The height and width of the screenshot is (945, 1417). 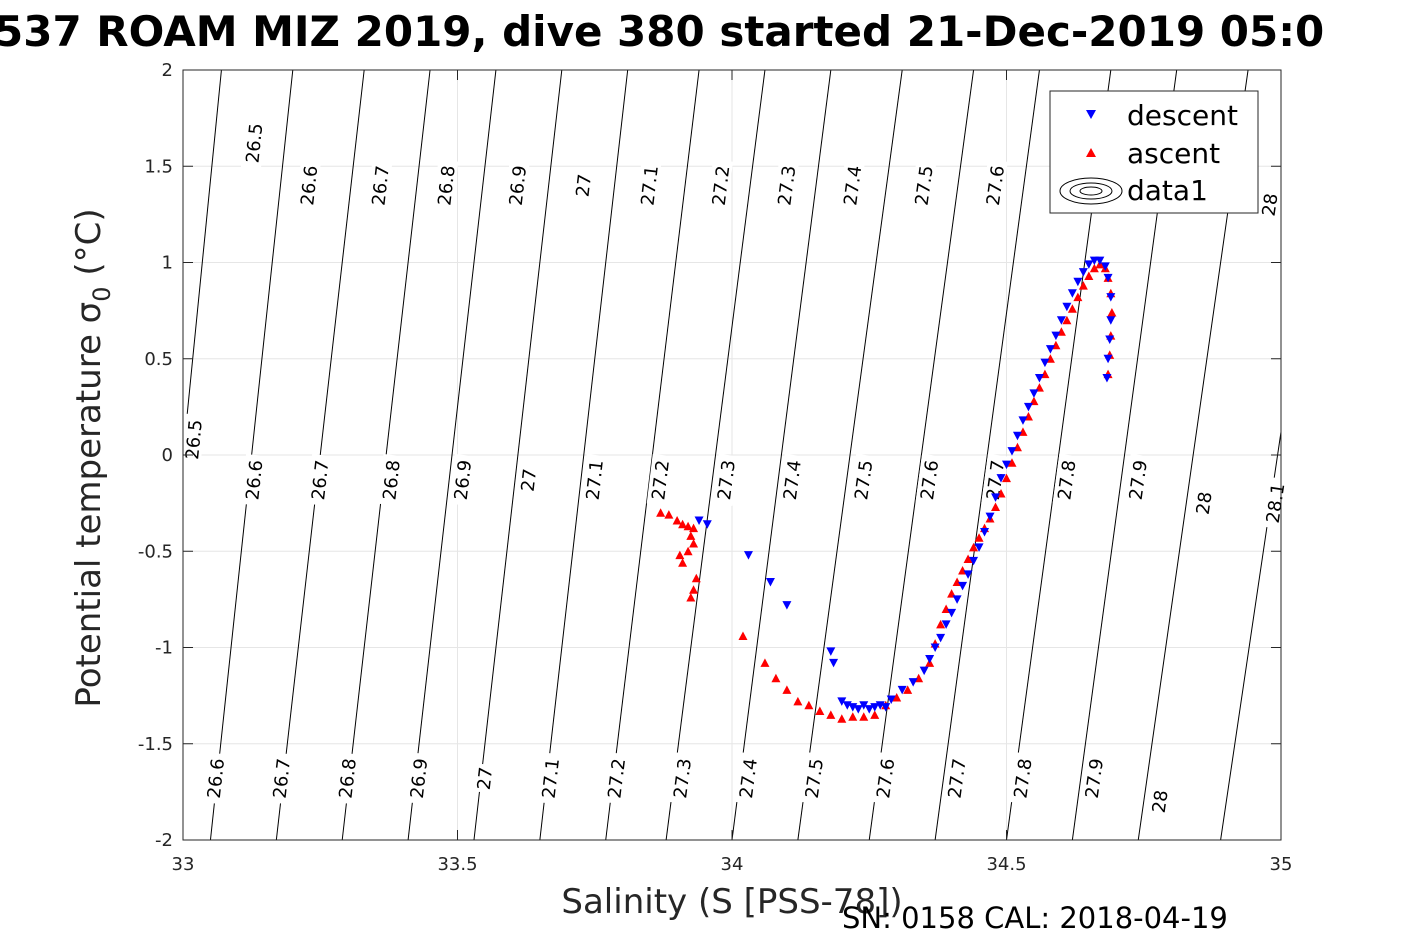 I want to click on legend-data1-label: data1, so click(x=1167, y=190).